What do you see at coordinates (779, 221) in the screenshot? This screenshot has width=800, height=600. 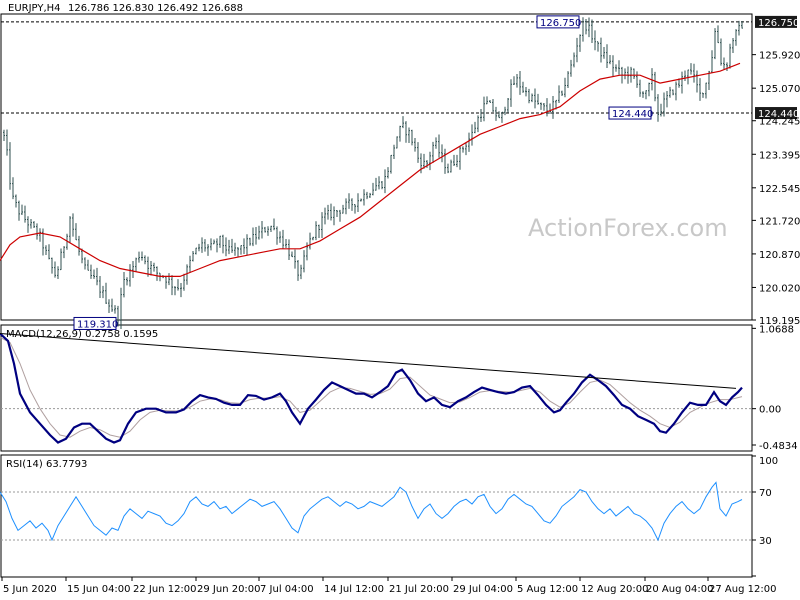 I see `price-tick-label: 121.720` at bounding box center [779, 221].